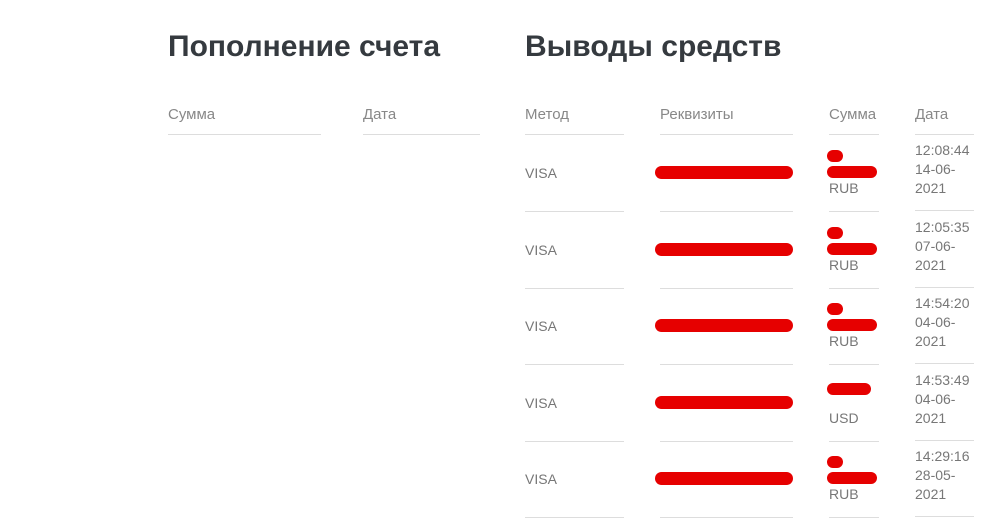  I want to click on date-cell: 12:05:35 07-06- 2021, so click(944, 250).